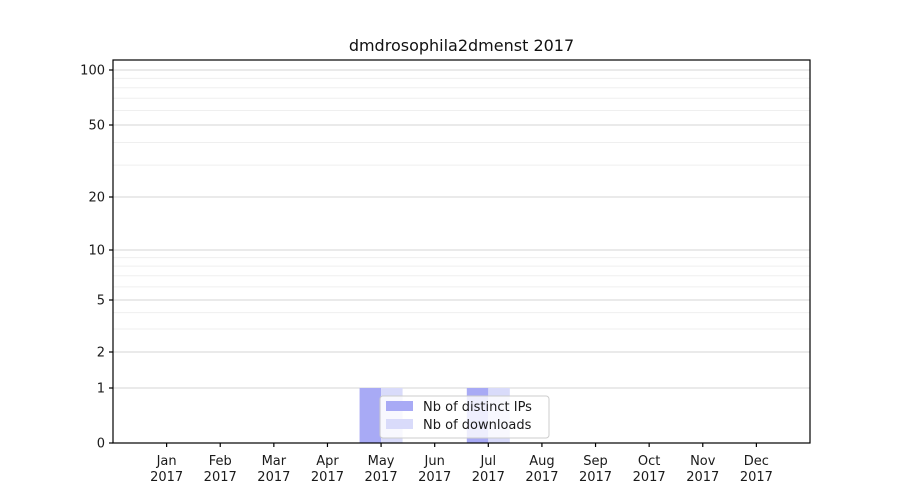  What do you see at coordinates (477, 407) in the screenshot?
I see `legend-label-distinct-ips: Nb of distinct IPs` at bounding box center [477, 407].